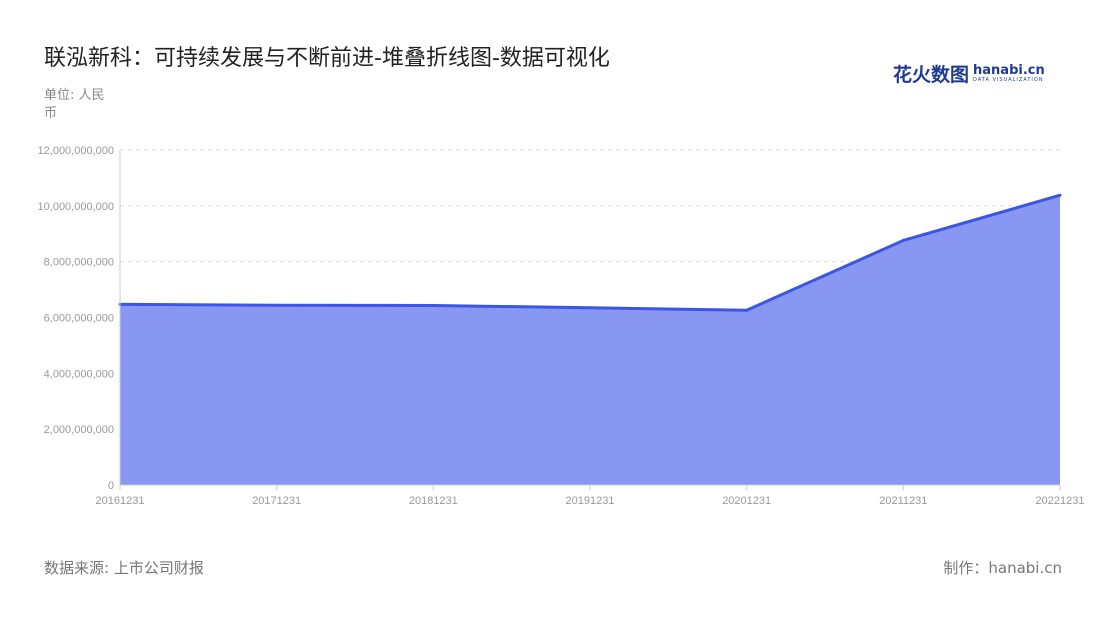 The image size is (1100, 620). Describe the element at coordinates (74, 104) in the screenshot. I see `unit-label: 单位: 人民币` at that location.